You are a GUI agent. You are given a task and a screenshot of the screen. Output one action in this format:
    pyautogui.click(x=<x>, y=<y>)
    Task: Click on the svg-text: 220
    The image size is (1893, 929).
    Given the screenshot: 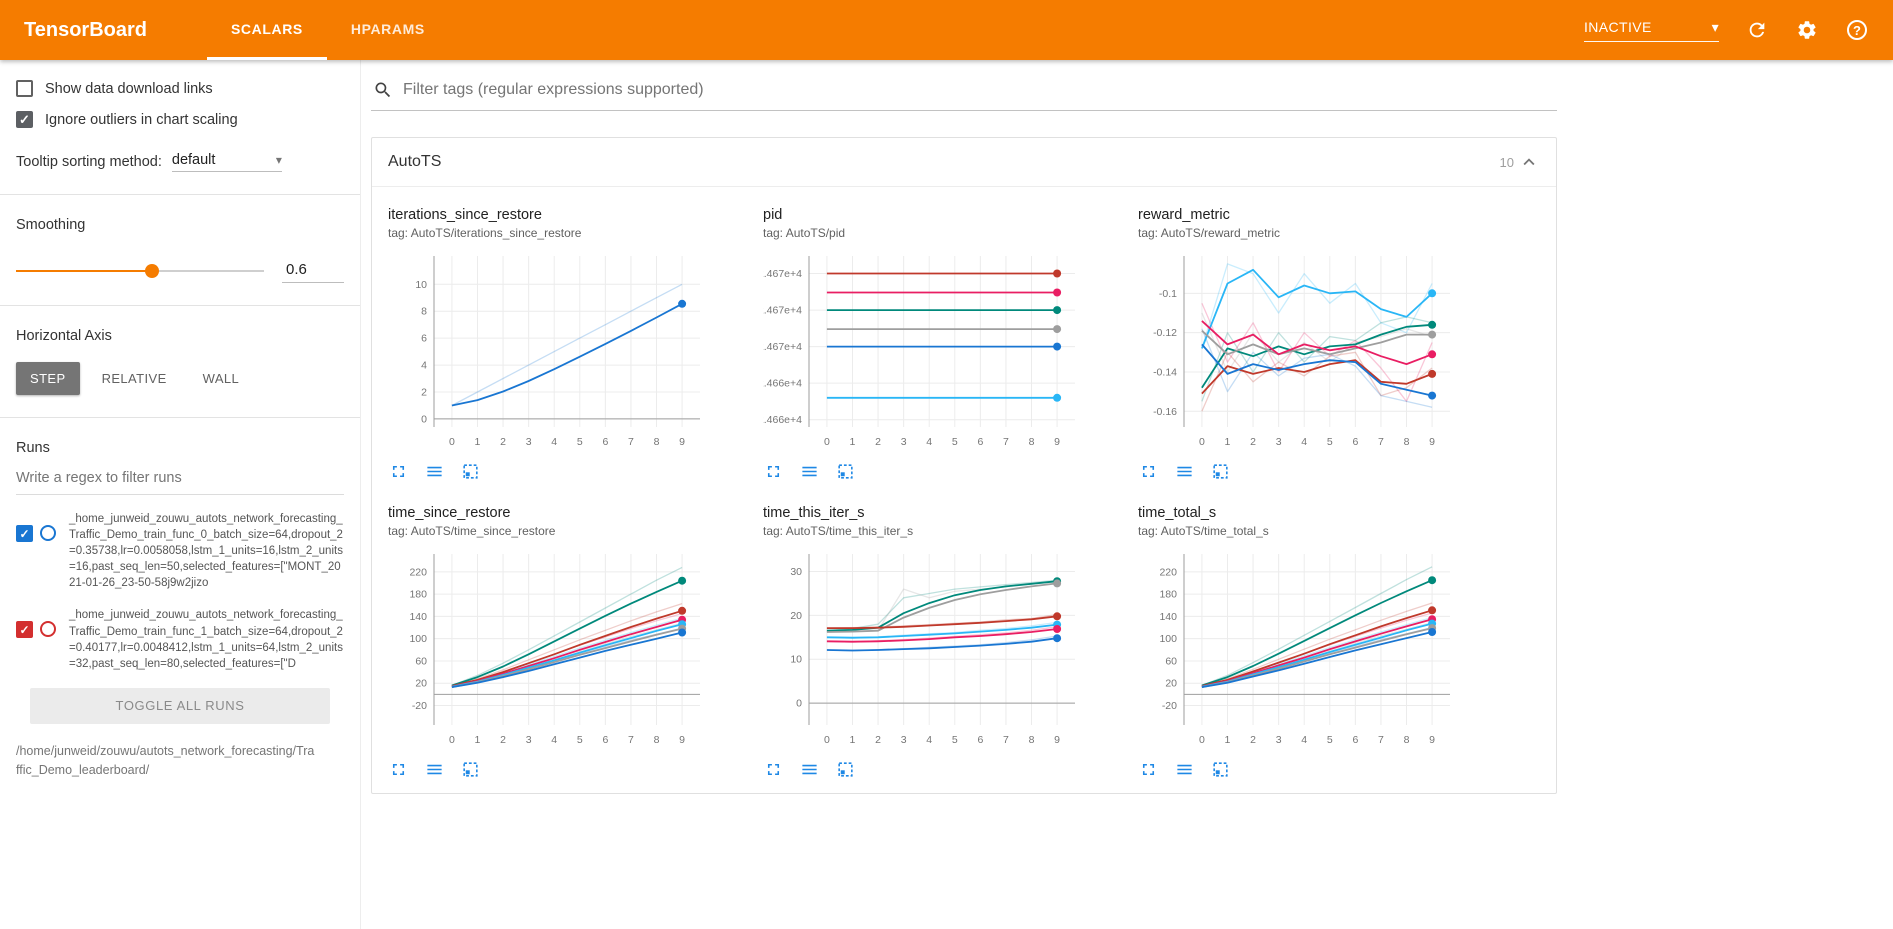 What is the action you would take?
    pyautogui.click(x=418, y=572)
    